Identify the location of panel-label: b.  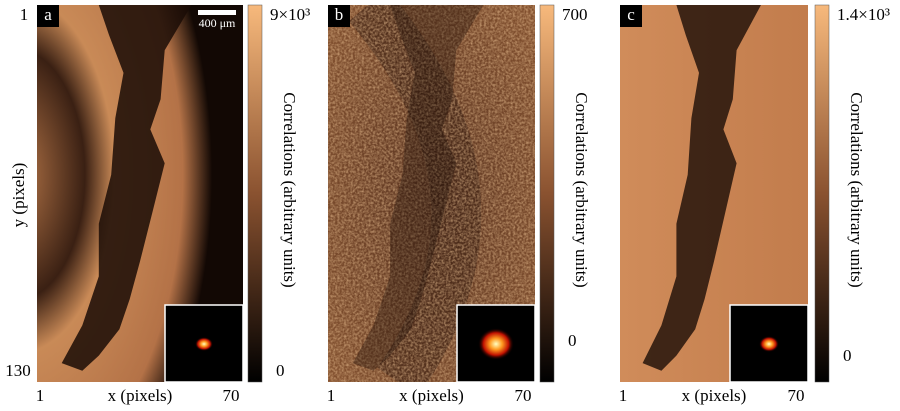
(339, 14).